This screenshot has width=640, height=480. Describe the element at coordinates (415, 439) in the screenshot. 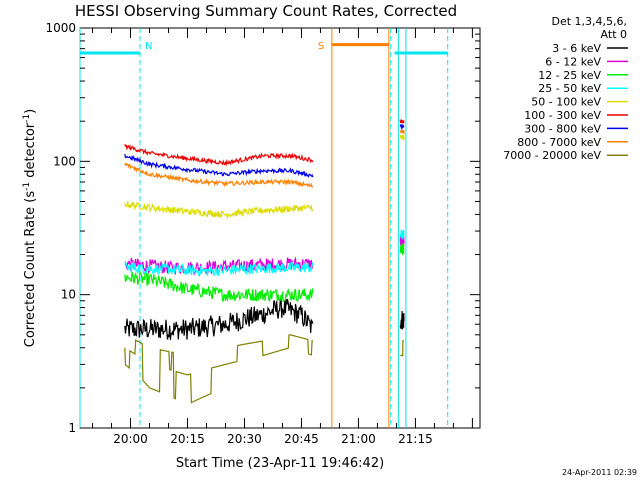

I see `x-tick-label: 21:15` at that location.